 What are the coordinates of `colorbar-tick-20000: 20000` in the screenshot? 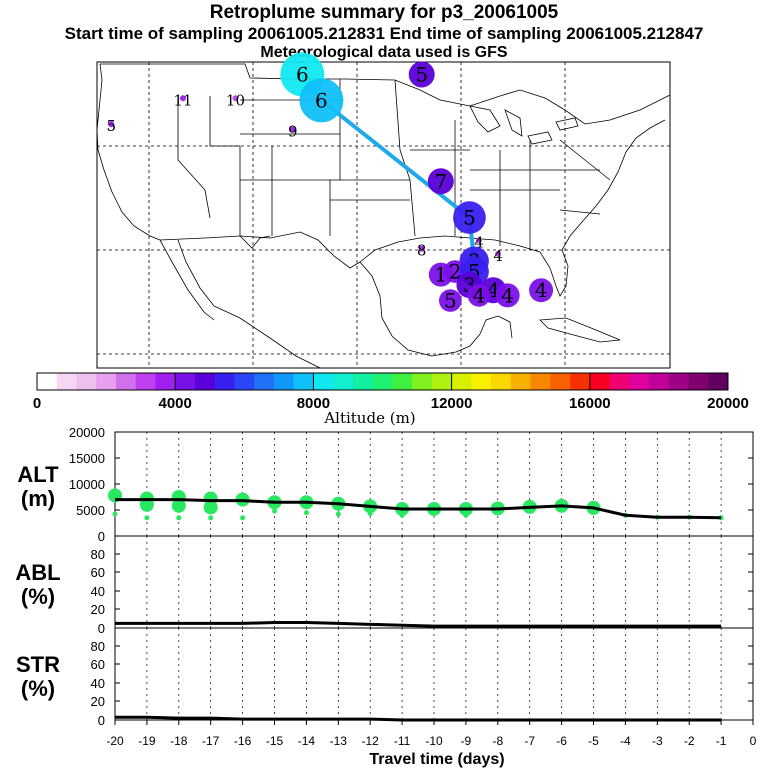 It's located at (728, 403).